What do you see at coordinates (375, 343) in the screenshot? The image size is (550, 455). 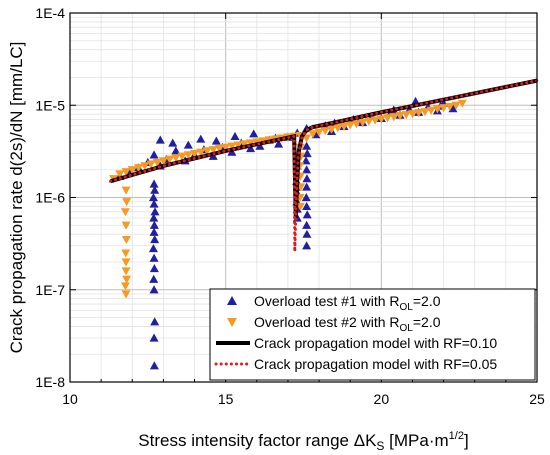 I see `legend-label: Crack propagation model with RF=0.10` at bounding box center [375, 343].